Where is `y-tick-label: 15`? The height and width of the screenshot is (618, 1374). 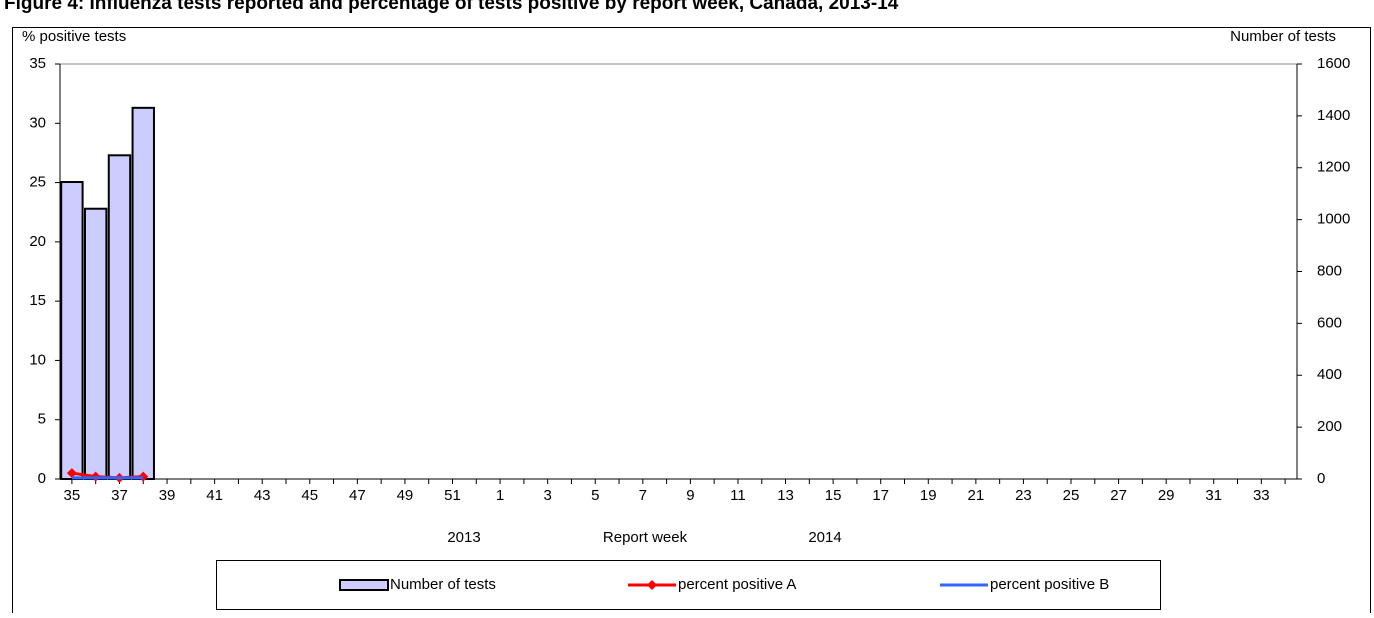
y-tick-label: 15 is located at coordinates (37, 300).